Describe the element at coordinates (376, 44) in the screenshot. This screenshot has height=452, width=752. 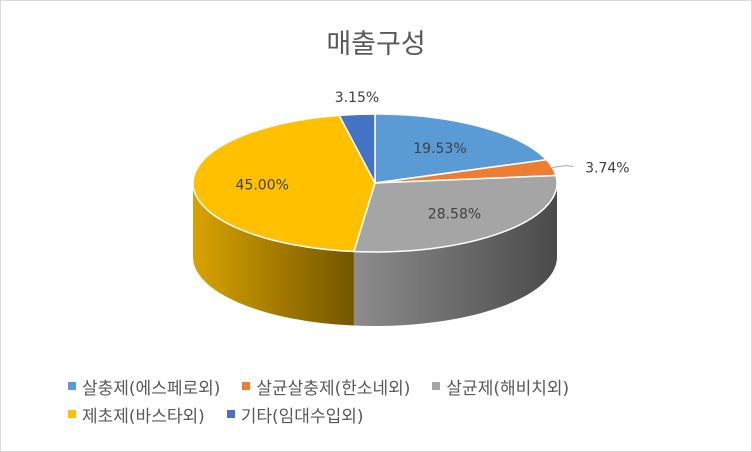
I see `chart-title: 매출구성` at that location.